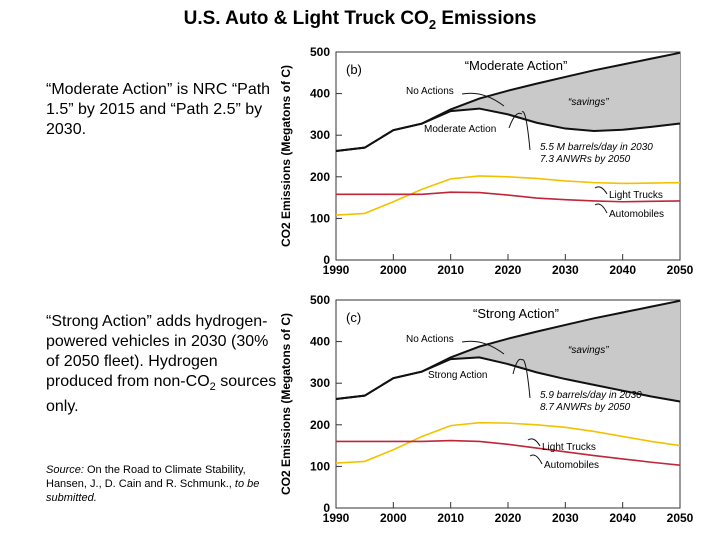  I want to click on panel-label: (b), so click(354, 69).